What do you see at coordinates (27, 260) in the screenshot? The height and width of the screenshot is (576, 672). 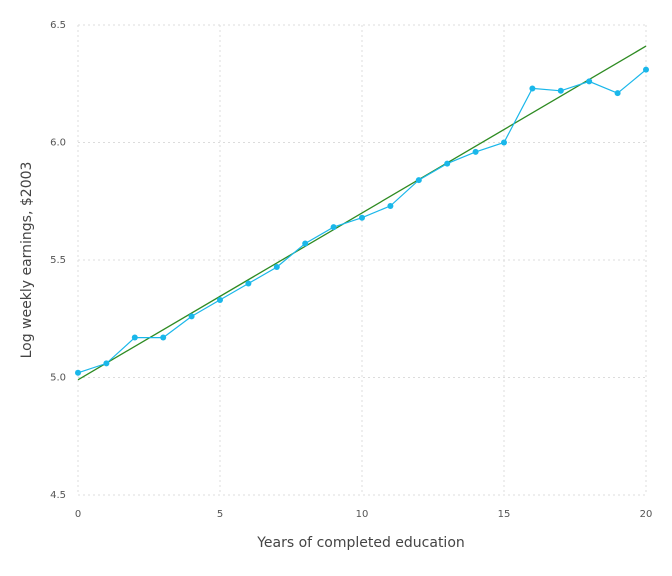 I see `y-axis-title: Log weekly earnings, $2003` at bounding box center [27, 260].